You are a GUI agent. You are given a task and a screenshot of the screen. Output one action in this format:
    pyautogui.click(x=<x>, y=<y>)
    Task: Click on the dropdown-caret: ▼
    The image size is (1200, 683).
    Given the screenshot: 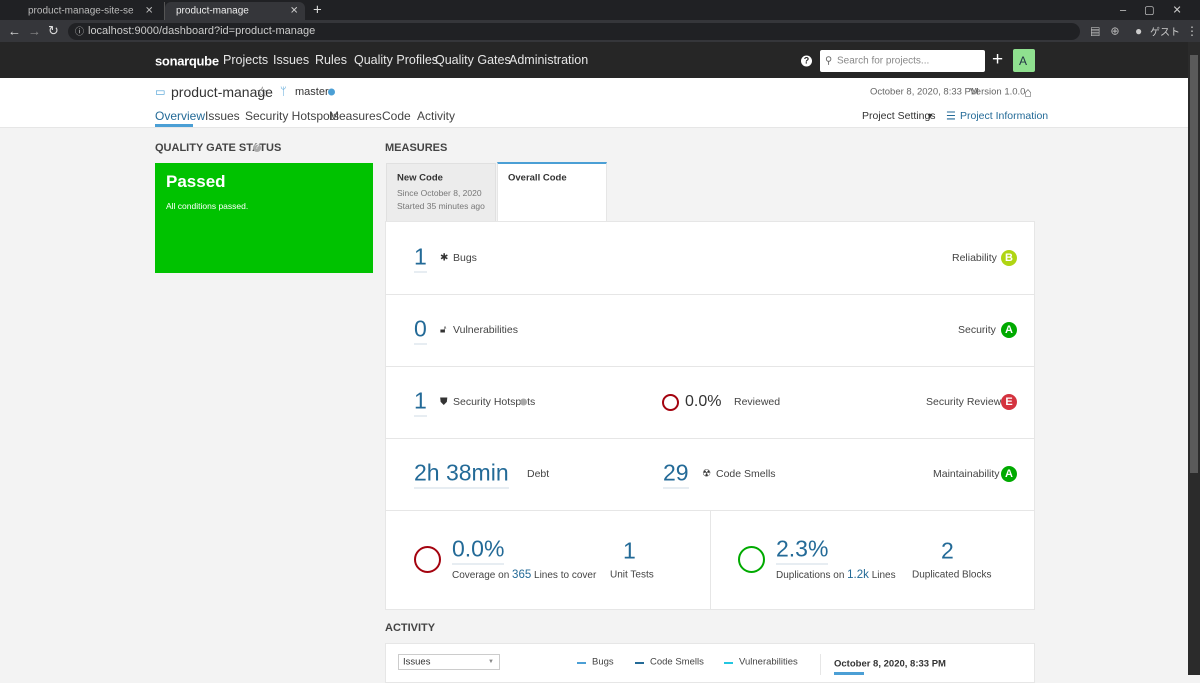 What is the action you would take?
    pyautogui.click(x=930, y=116)
    